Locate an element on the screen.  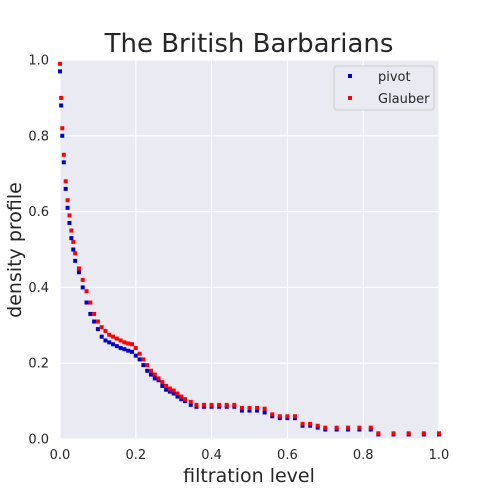
x-axis-ticks: 0.0 0.2 0.4 0.6 0.8 1.0 is located at coordinates (250, 455).